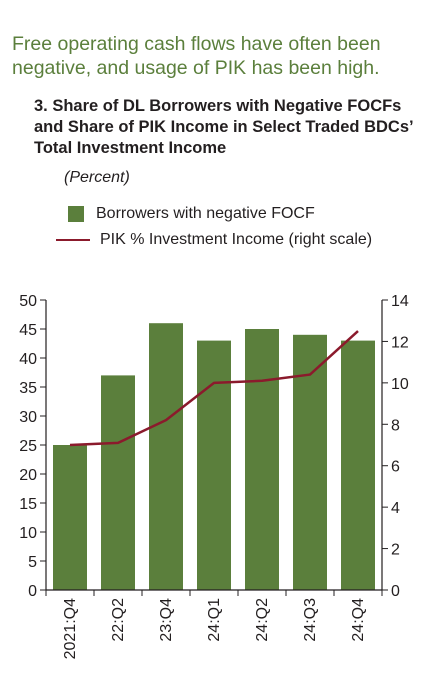  Describe the element at coordinates (358, 620) in the screenshot. I see `x-tick-label-6: 24:Q4` at that location.